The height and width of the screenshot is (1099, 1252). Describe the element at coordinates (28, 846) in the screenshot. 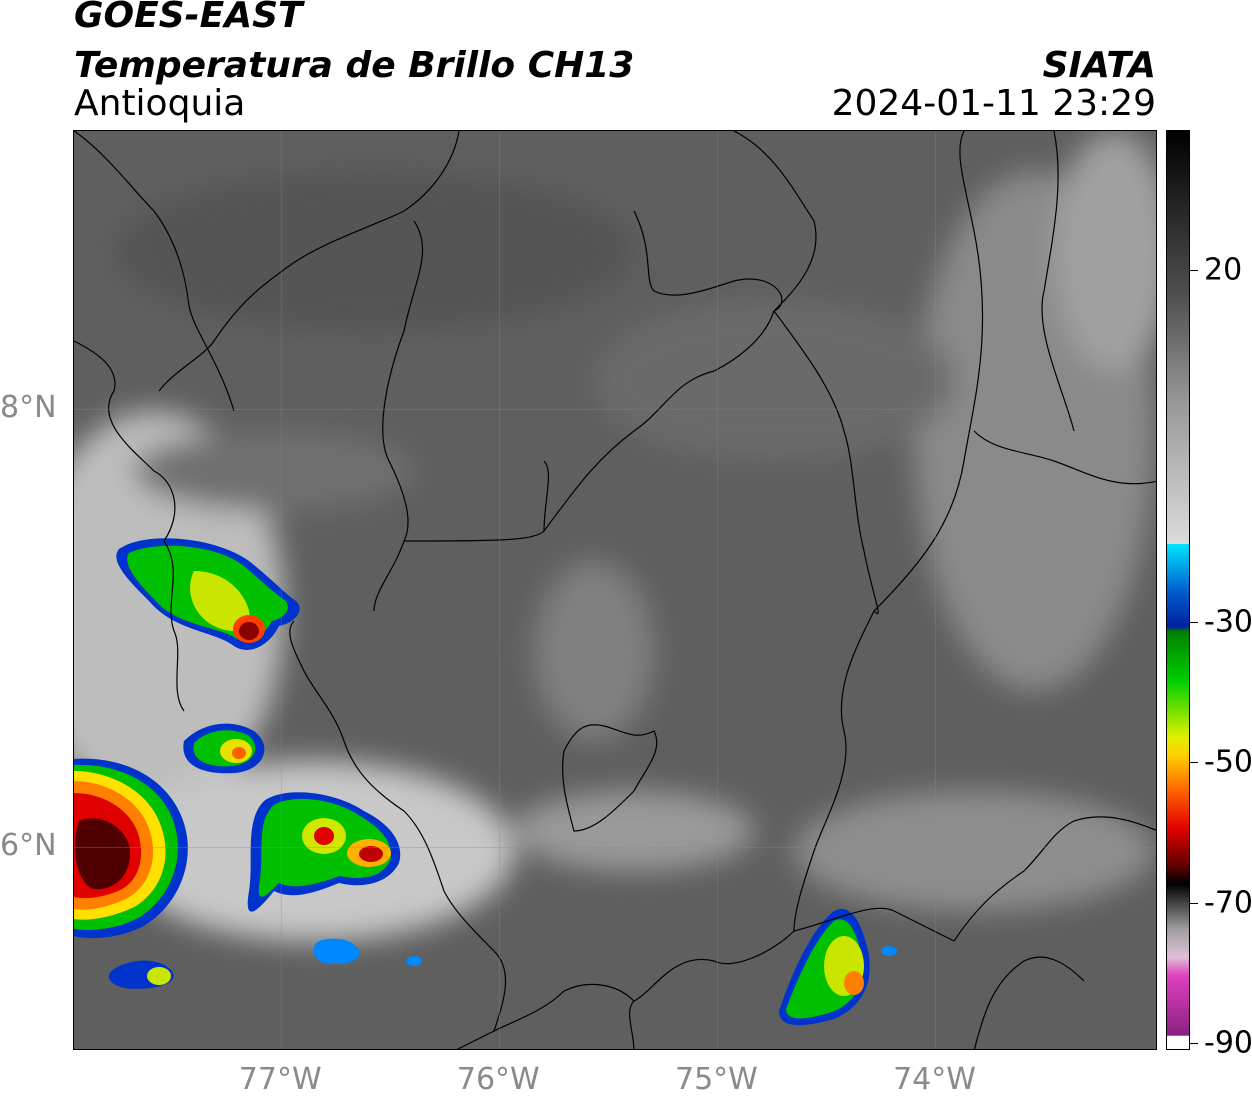

I see `lat-label-6n: 6°N` at that location.